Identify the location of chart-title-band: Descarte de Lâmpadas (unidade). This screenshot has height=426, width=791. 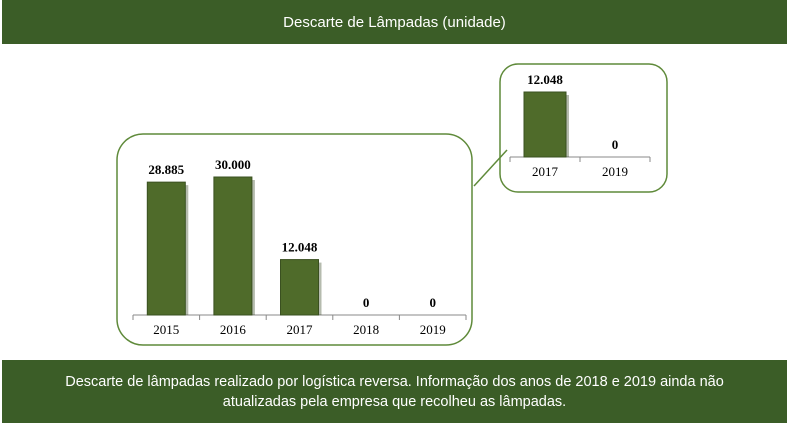
(394, 22).